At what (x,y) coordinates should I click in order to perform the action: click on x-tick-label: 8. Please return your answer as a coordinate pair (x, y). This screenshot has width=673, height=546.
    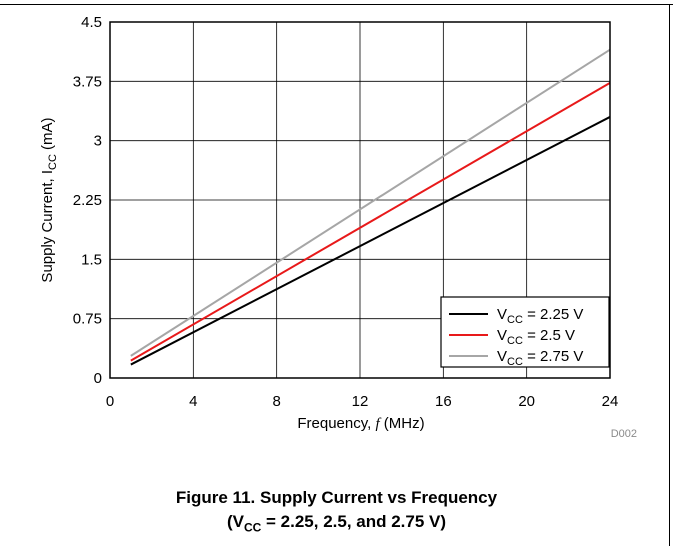
    Looking at the image, I should click on (276, 401).